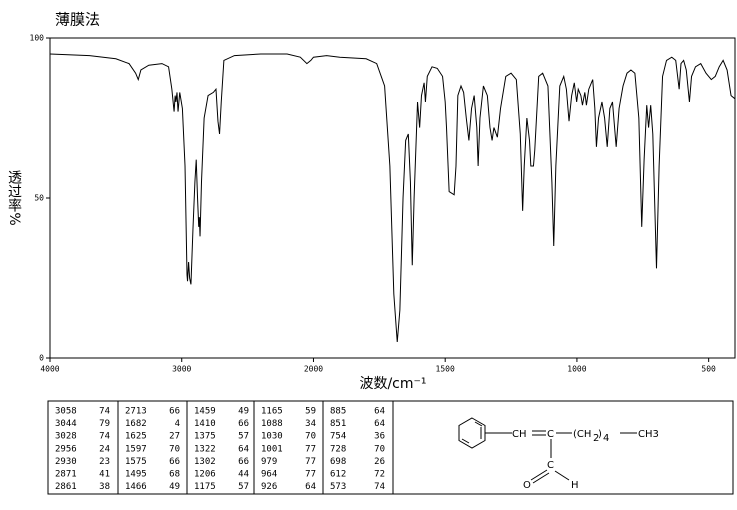  I want to click on peak-wavenumber: 1302, so click(205, 462).